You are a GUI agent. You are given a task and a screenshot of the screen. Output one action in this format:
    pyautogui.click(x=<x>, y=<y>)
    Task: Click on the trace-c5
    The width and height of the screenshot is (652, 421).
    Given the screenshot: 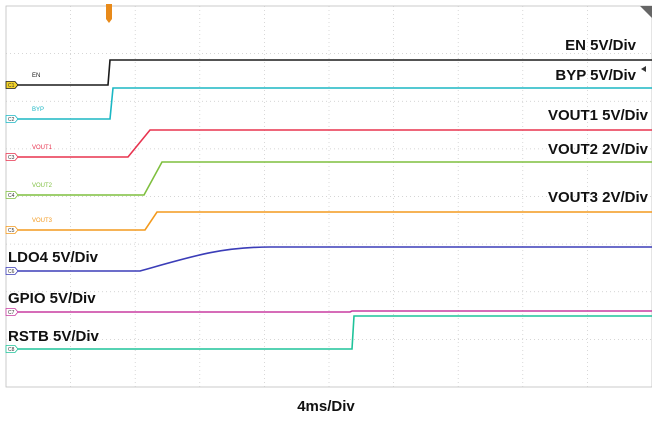 What is the action you would take?
    pyautogui.click(x=329, y=221)
    